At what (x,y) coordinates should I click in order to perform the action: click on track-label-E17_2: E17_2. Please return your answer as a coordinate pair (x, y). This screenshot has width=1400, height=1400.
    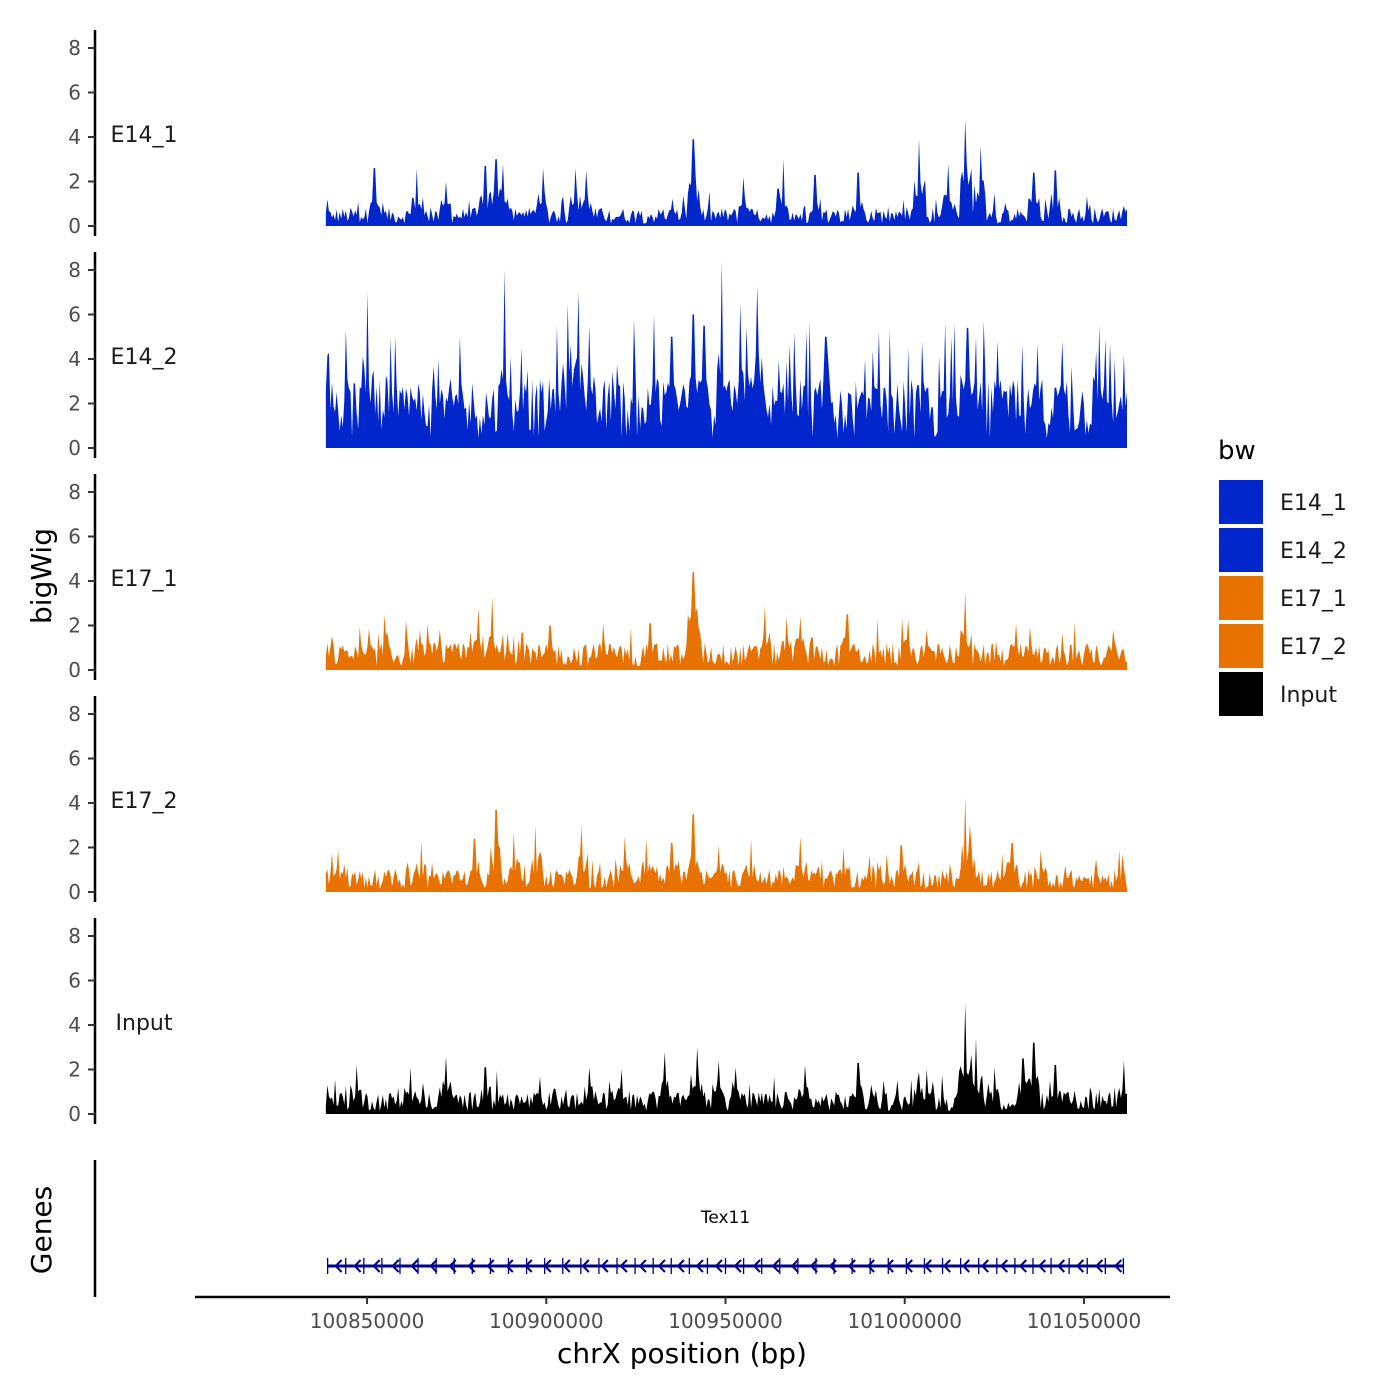
    Looking at the image, I should click on (144, 801).